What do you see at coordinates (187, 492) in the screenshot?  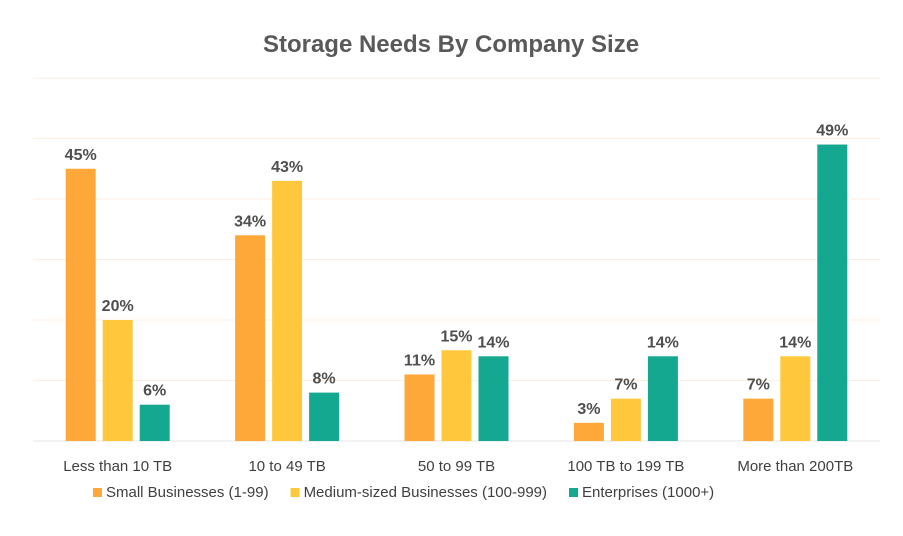 I see `legend-label: Small Businesses (1-99)` at bounding box center [187, 492].